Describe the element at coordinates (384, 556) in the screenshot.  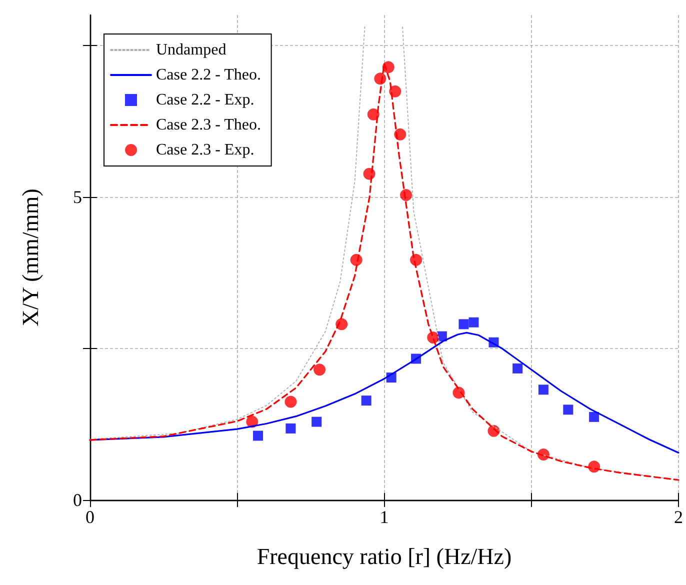
I see `x-axis-title: Frequency ratio [r] (Hz/Hz)` at that location.